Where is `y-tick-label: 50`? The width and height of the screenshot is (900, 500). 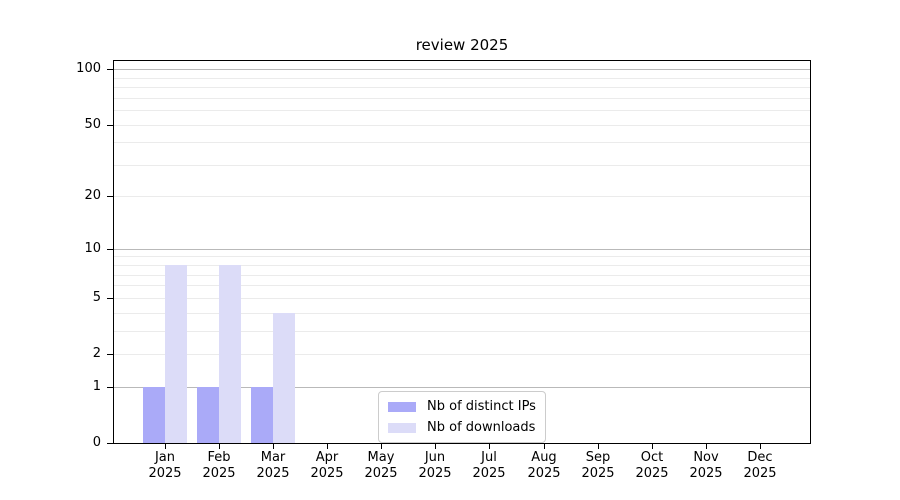 y-tick-label: 50 is located at coordinates (92, 124).